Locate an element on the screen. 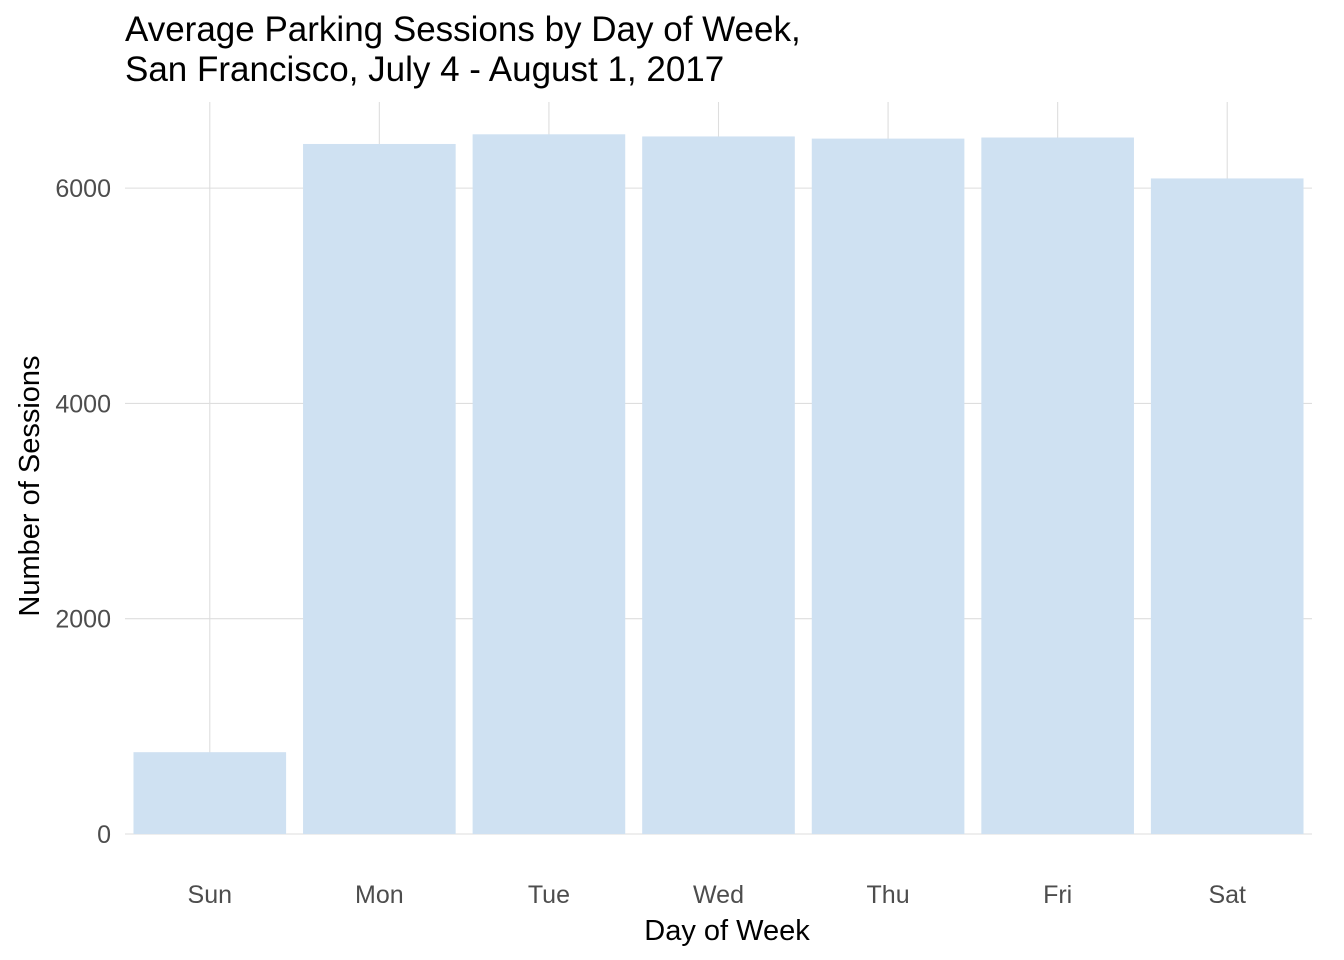 This screenshot has width=1344, height=960. x-tick-label: Tue is located at coordinates (549, 895).